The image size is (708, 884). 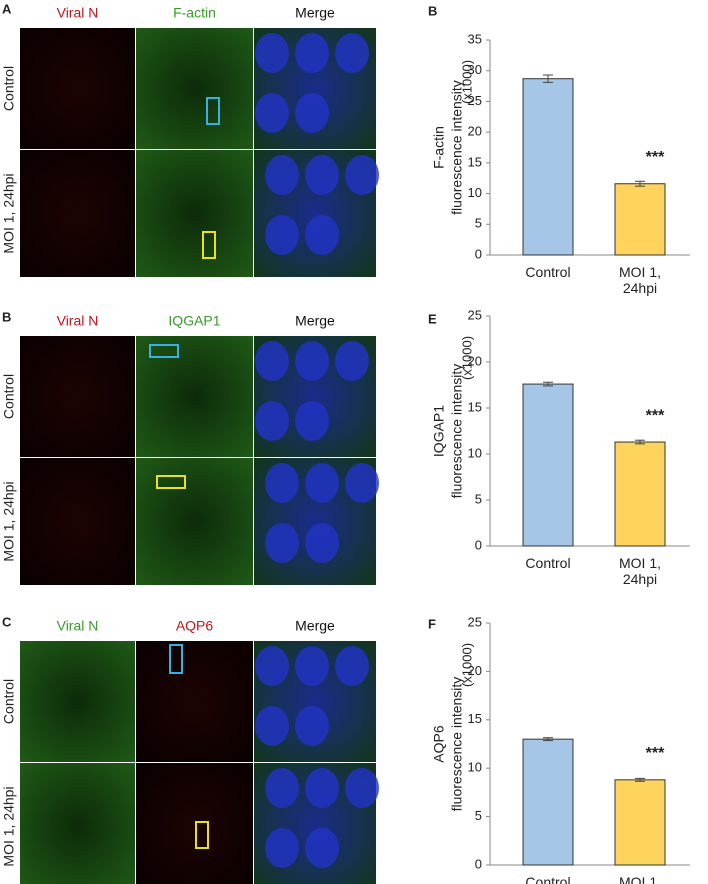 What do you see at coordinates (432, 318) in the screenshot?
I see `panel-letter: E` at bounding box center [432, 318].